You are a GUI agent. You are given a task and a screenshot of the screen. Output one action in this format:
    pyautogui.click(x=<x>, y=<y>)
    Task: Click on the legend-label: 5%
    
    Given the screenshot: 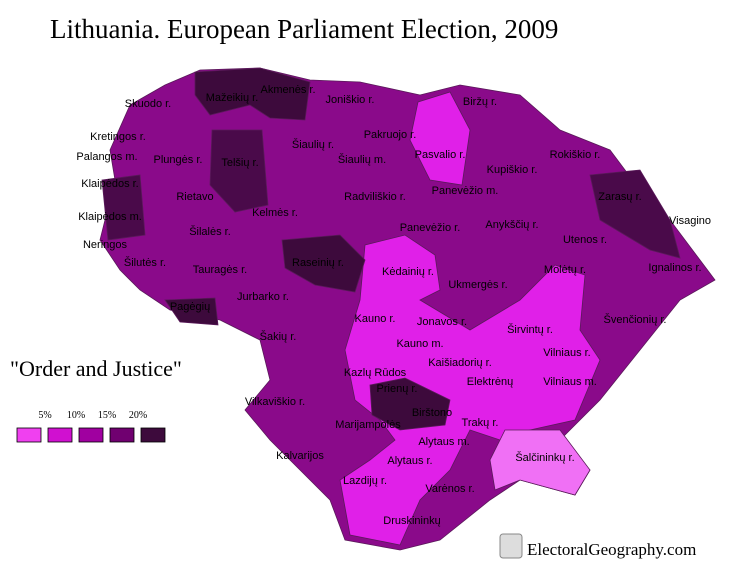 What is the action you would take?
    pyautogui.click(x=44, y=415)
    